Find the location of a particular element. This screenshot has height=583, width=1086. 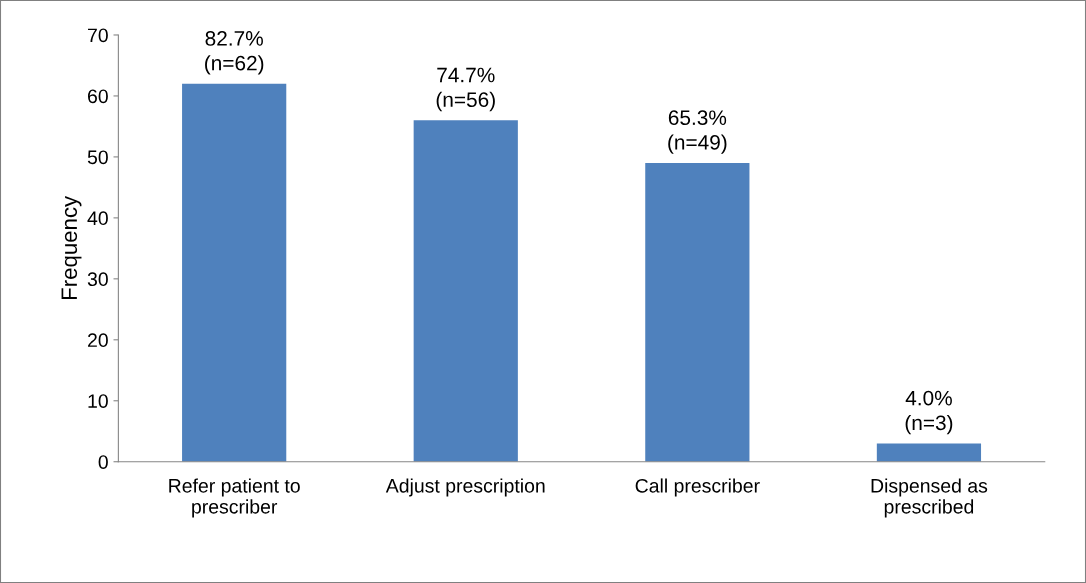

data-label: 74.7% (n=56) is located at coordinates (465, 89).